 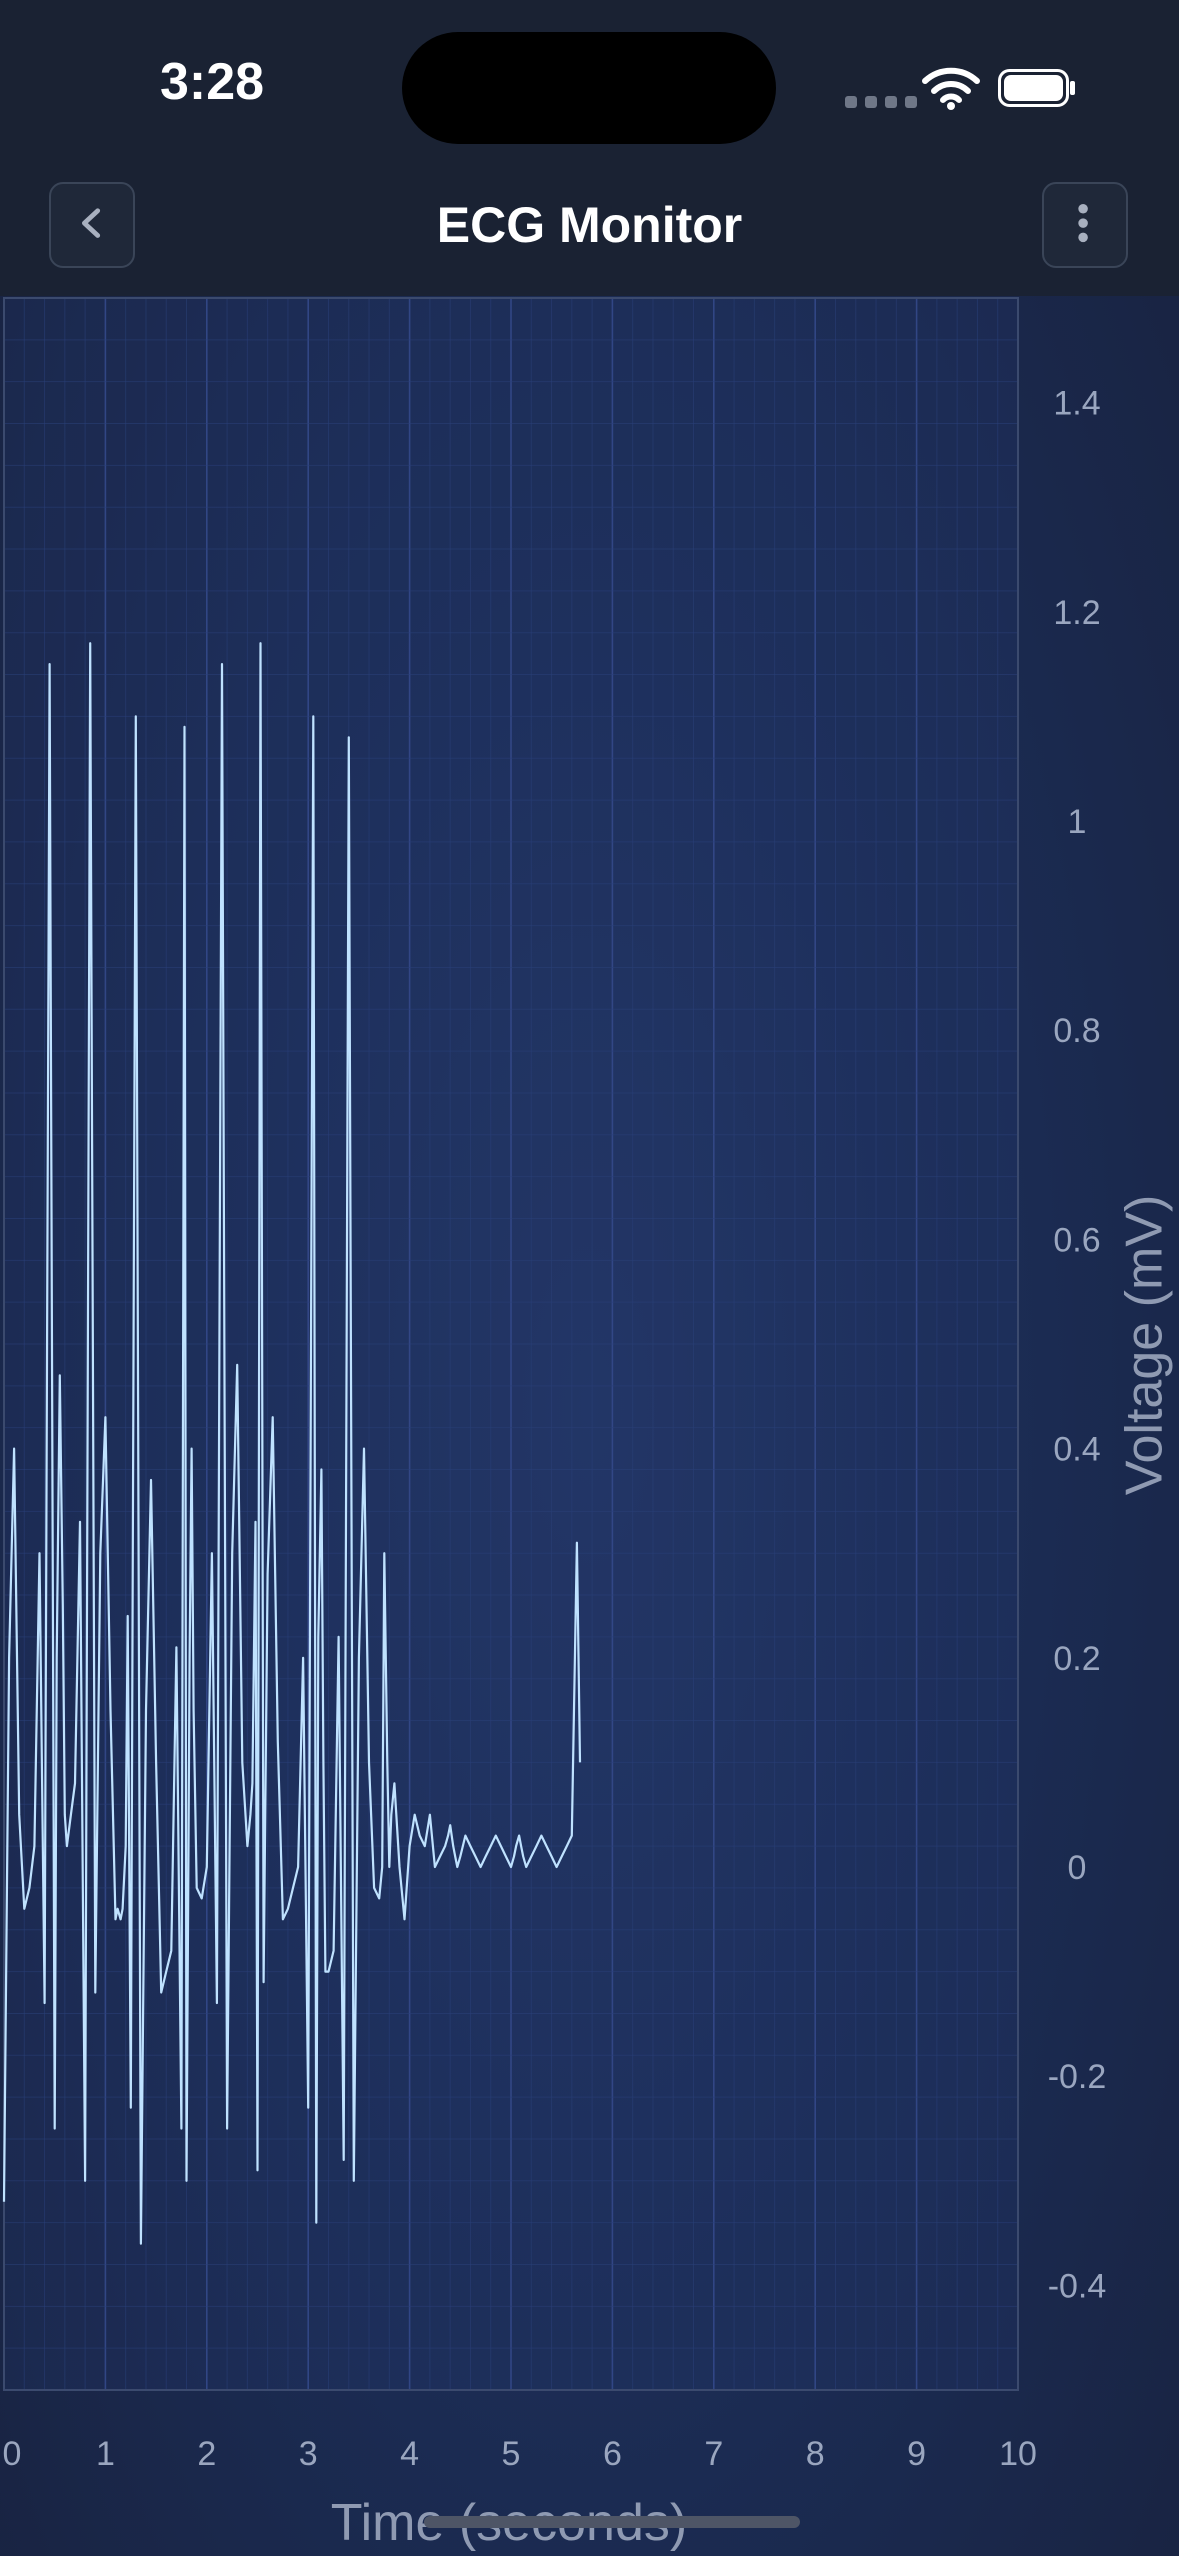 I want to click on y-tick-label: -0.4, so click(x=1077, y=2286).